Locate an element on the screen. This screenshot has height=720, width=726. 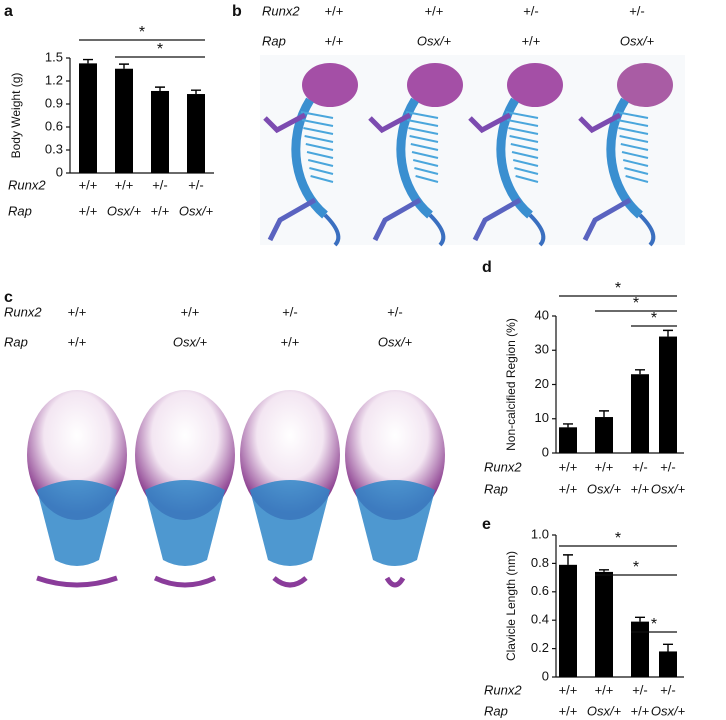
y-tick-label: 0.4 is located at coordinates (540, 619).